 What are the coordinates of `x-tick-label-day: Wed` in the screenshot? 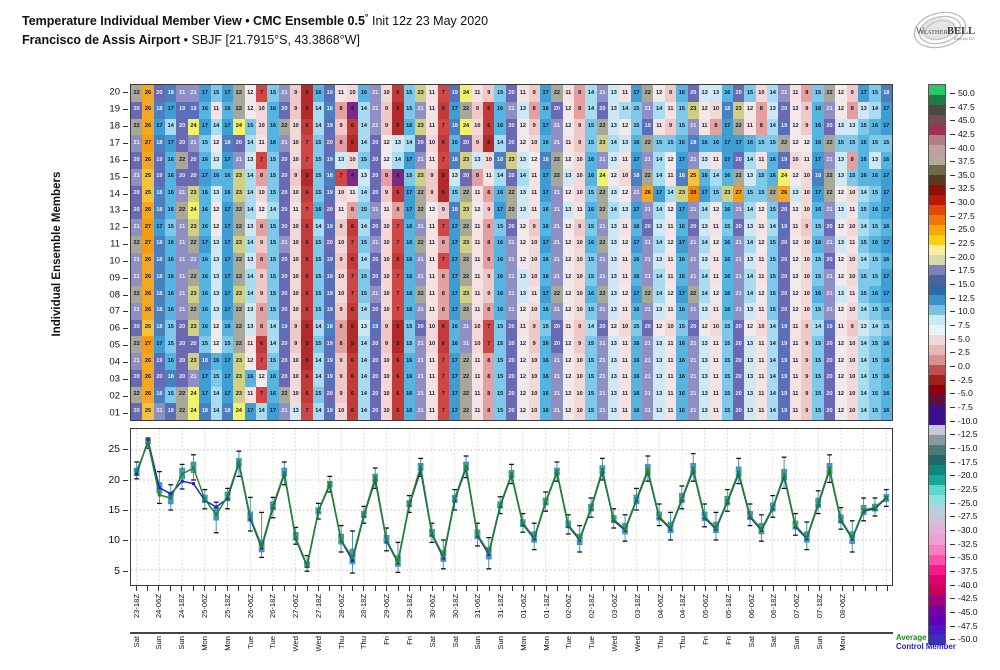 It's located at (296, 644).